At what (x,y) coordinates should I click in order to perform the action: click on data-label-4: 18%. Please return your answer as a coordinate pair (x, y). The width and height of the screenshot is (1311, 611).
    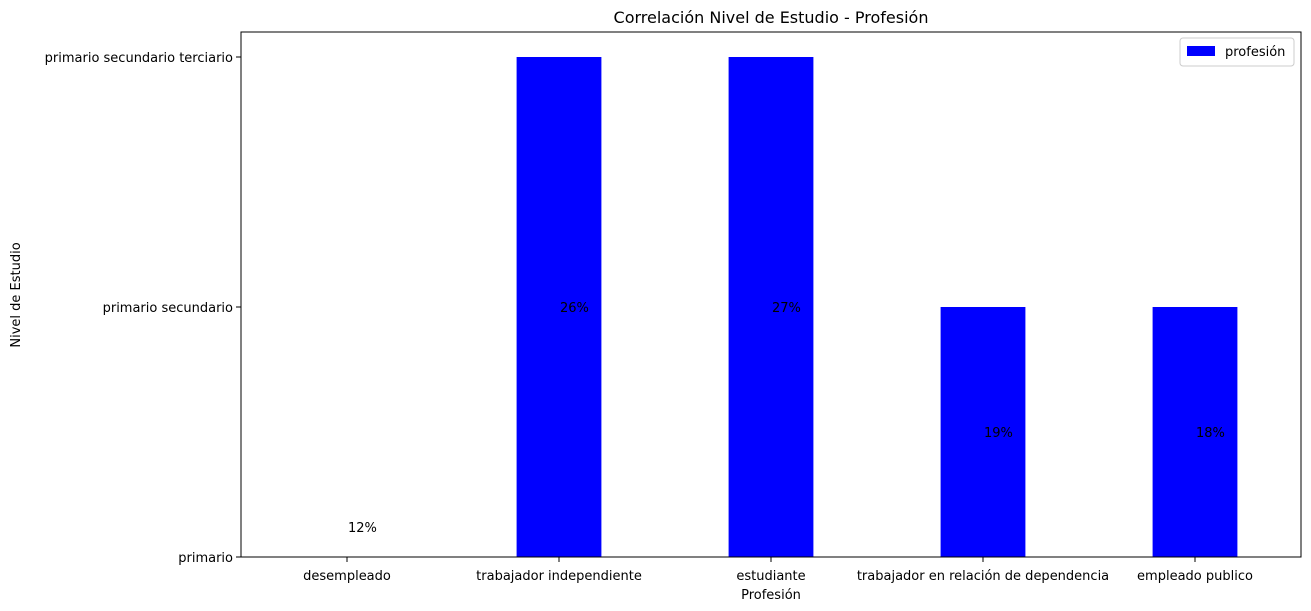
    Looking at the image, I should click on (1210, 433).